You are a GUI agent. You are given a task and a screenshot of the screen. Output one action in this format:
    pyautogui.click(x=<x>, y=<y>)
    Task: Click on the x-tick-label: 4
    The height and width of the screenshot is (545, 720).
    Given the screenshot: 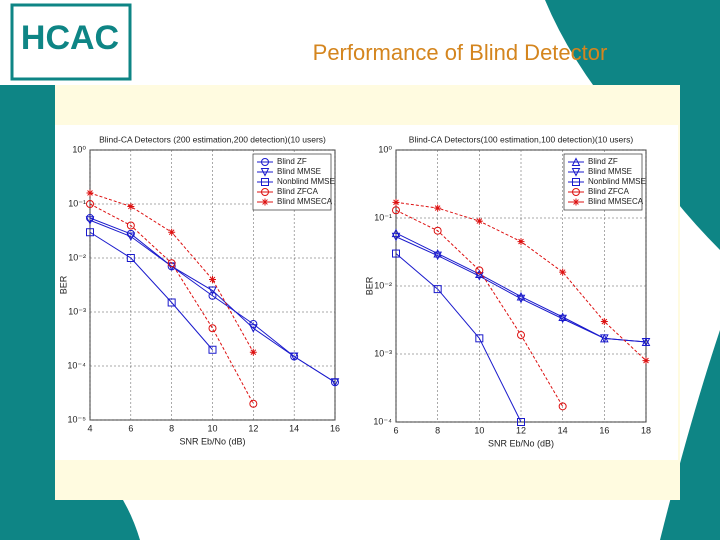 What is the action you would take?
    pyautogui.click(x=89, y=428)
    